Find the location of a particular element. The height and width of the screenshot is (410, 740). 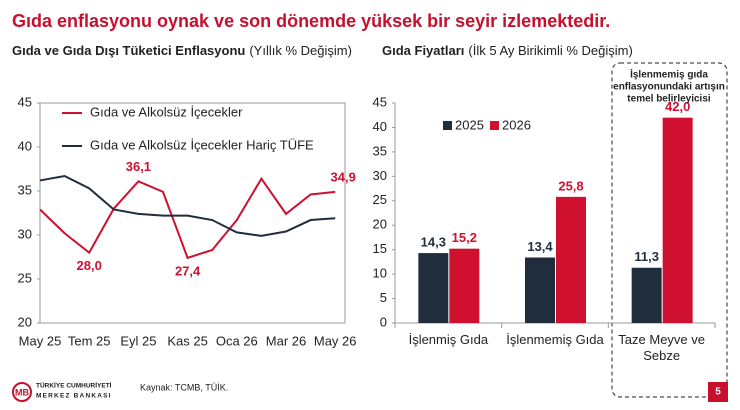

x-tick-label: Tem 25 is located at coordinates (89, 340).